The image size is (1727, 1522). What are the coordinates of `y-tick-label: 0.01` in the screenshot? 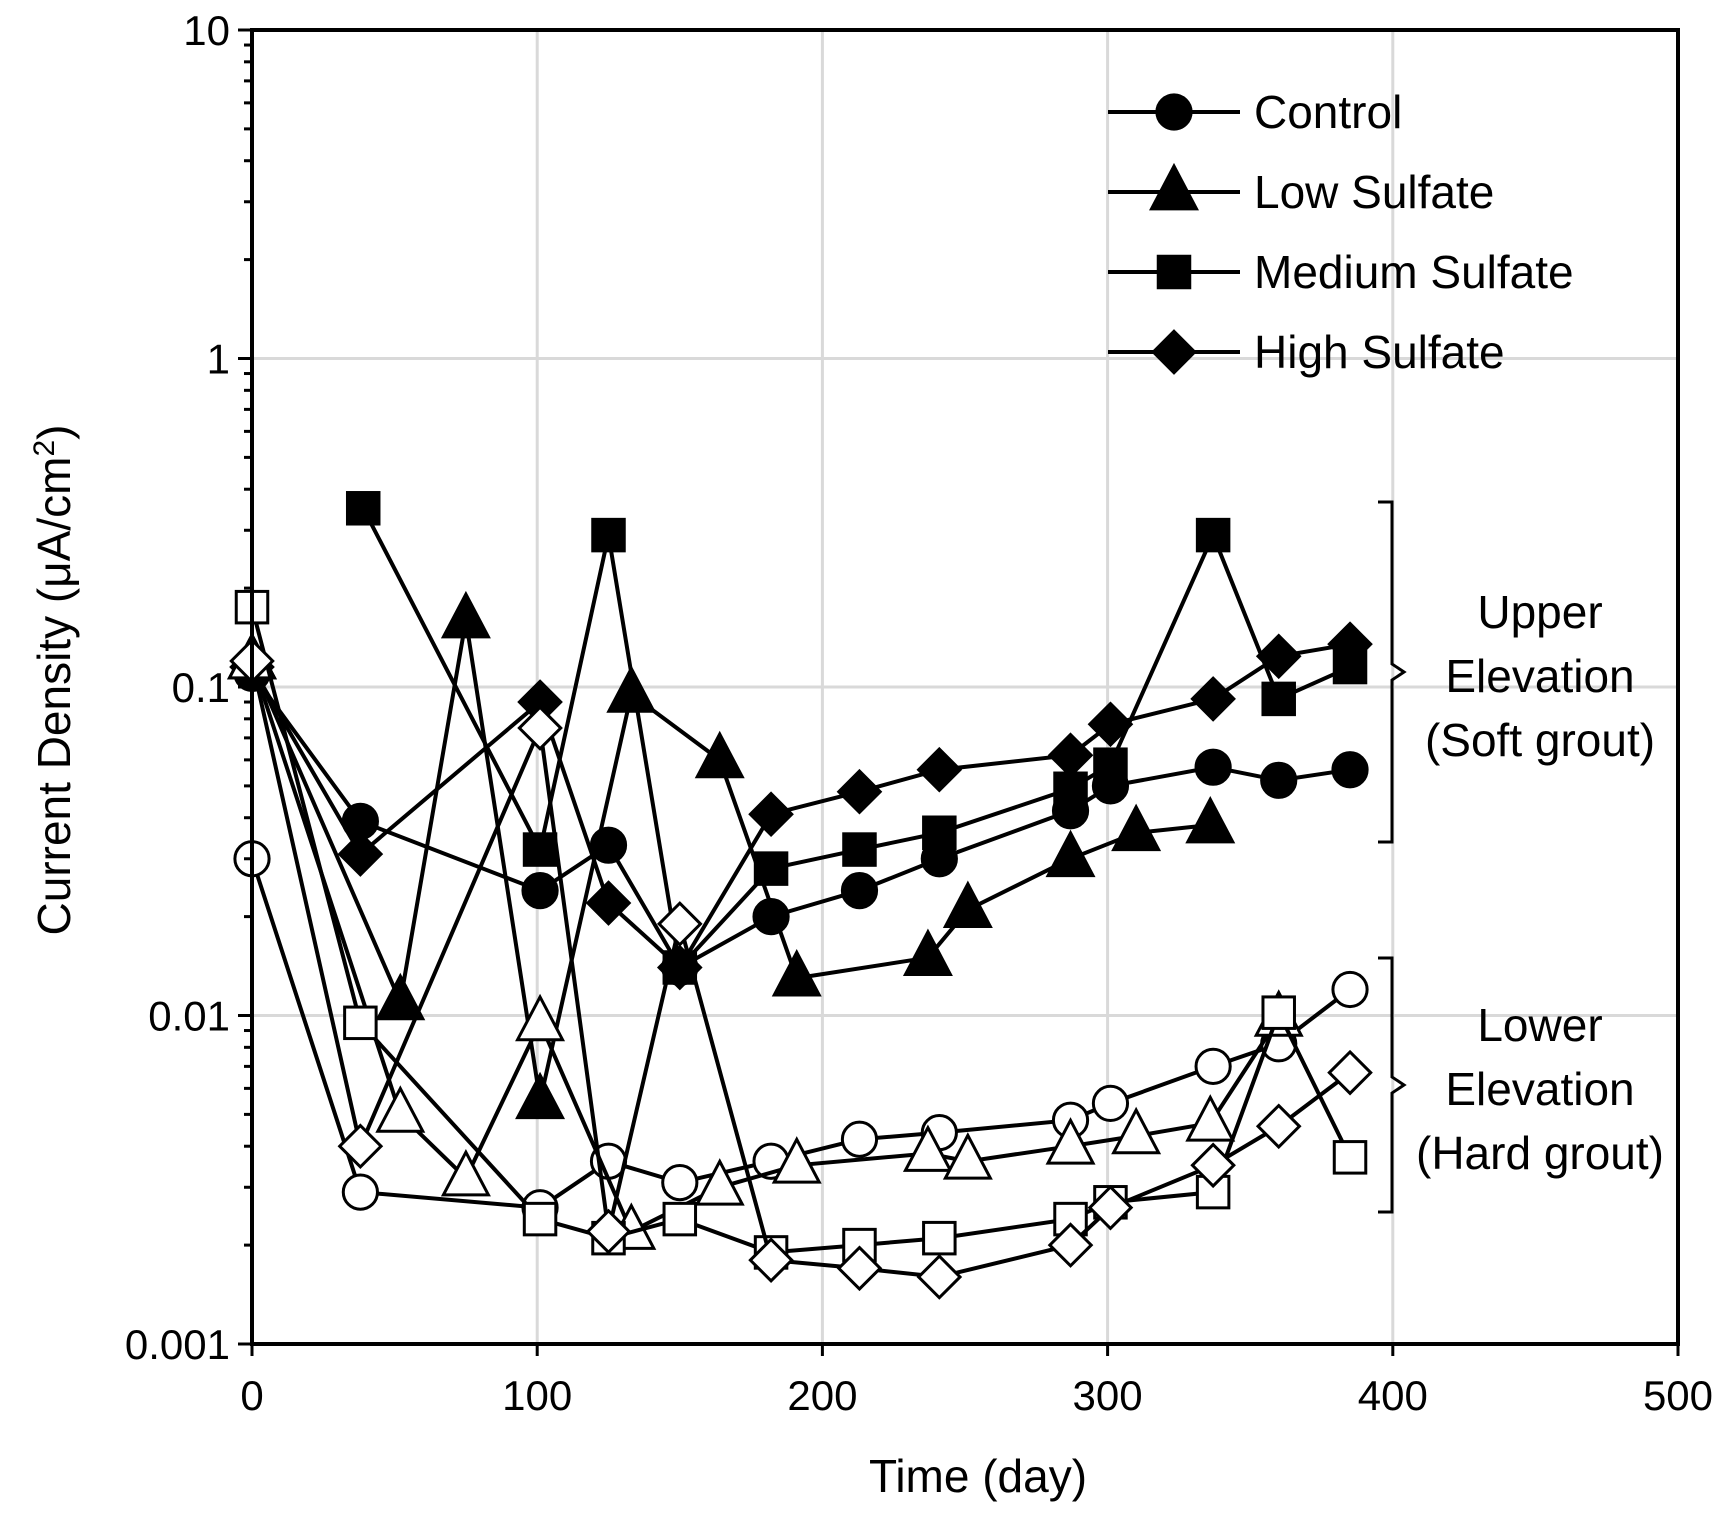 It's located at (189, 1016).